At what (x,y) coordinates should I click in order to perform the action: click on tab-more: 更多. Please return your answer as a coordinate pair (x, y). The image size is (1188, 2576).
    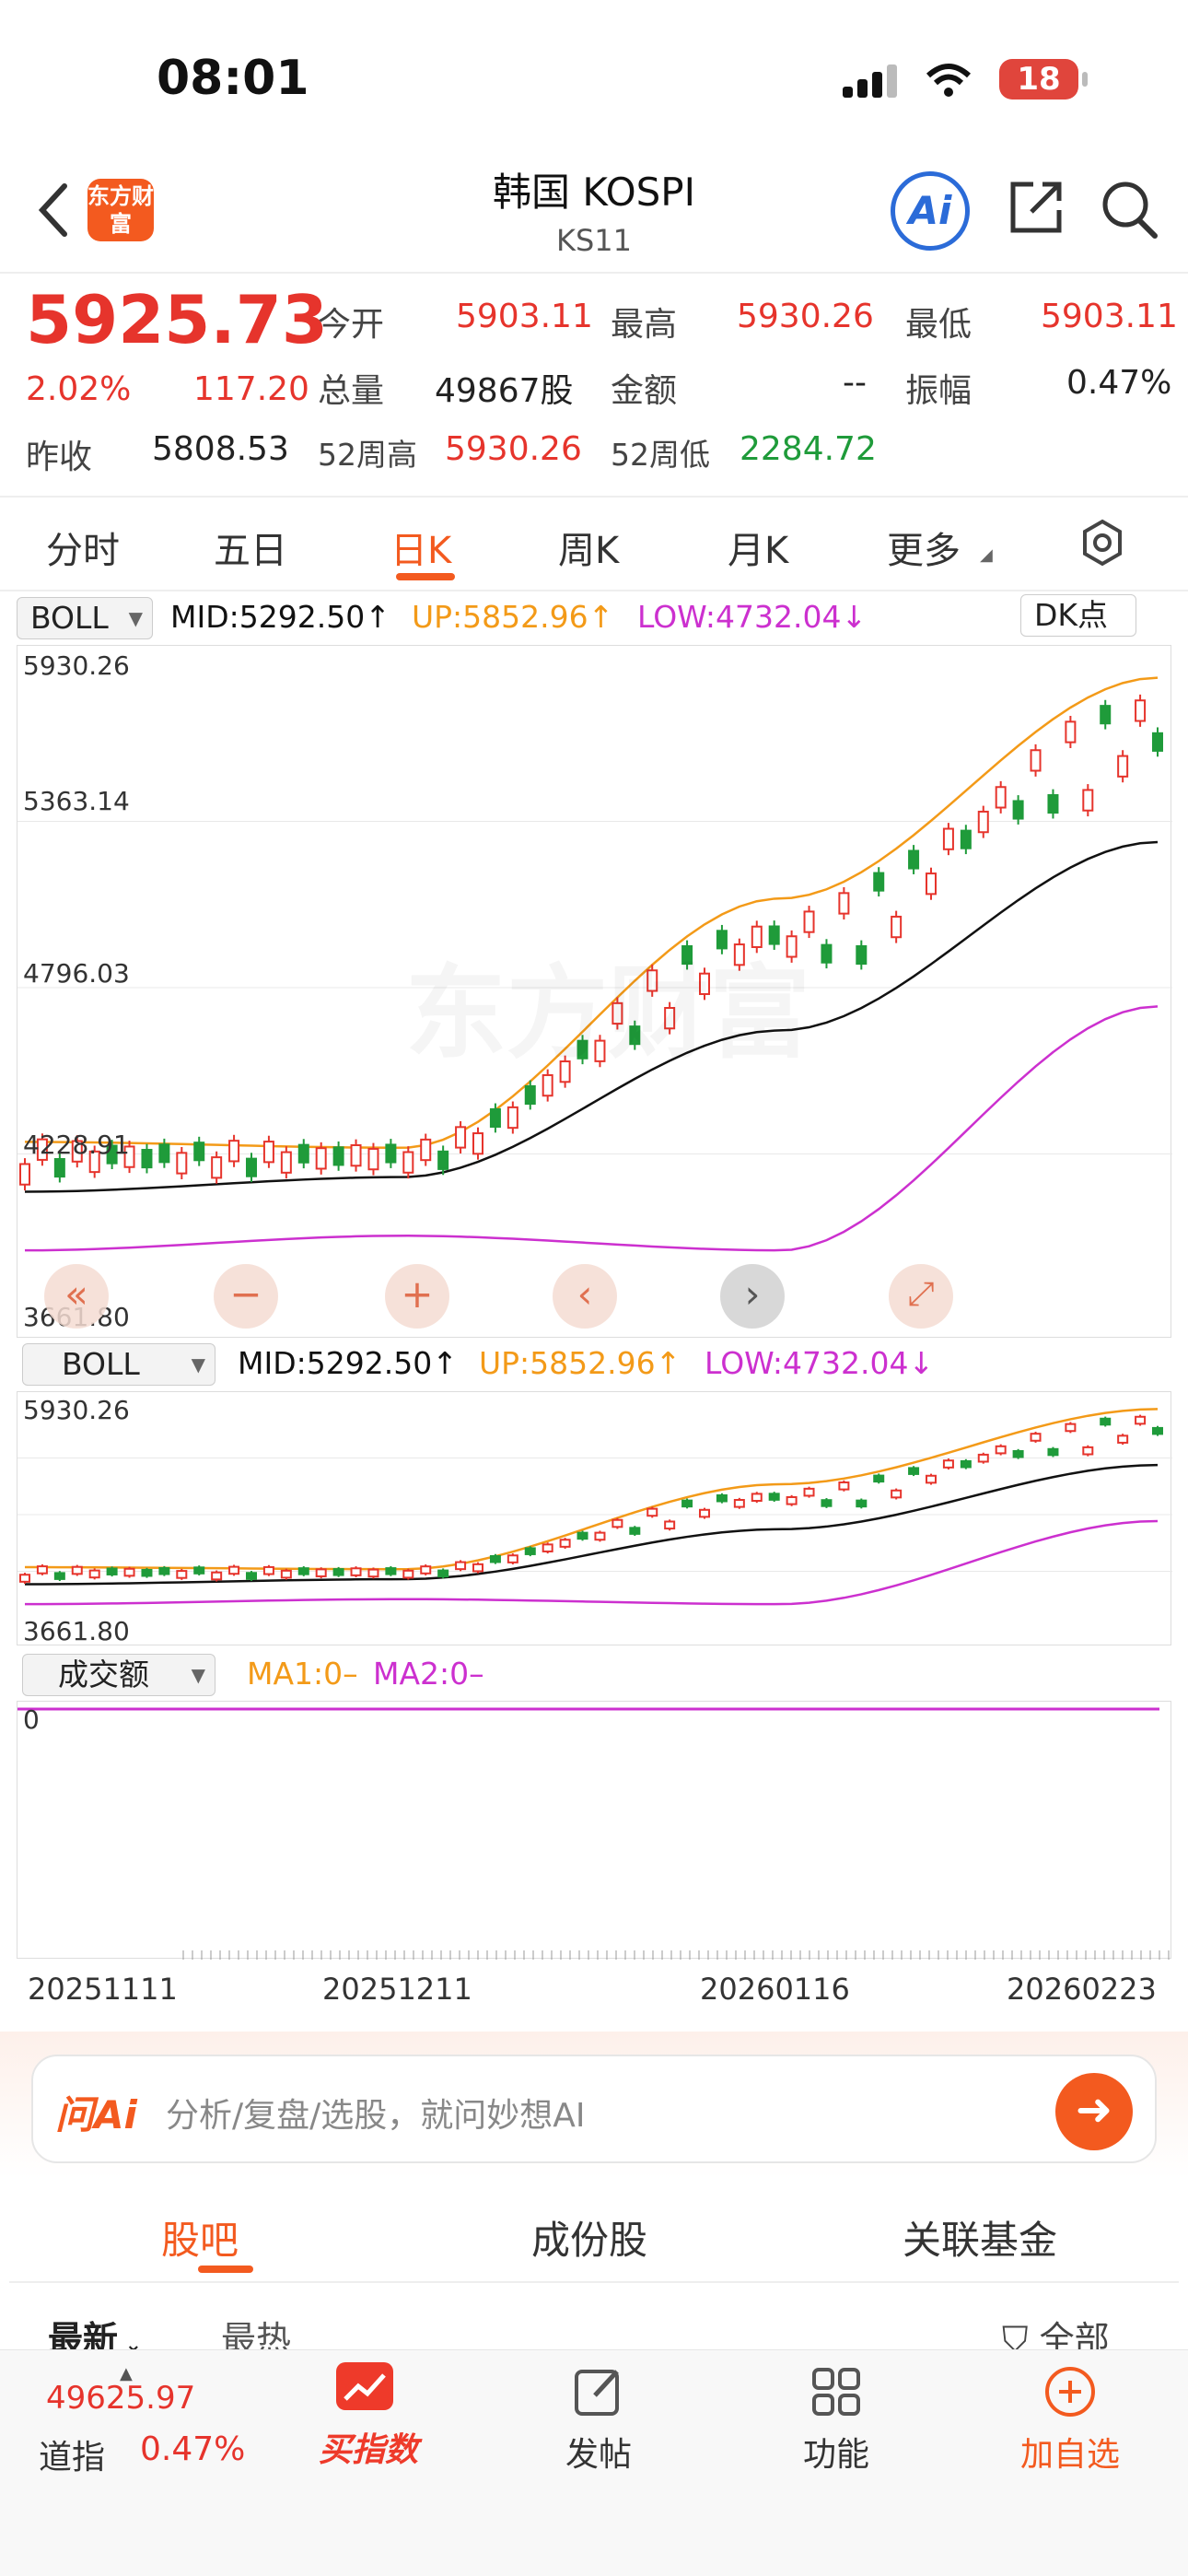
    Looking at the image, I should click on (924, 551).